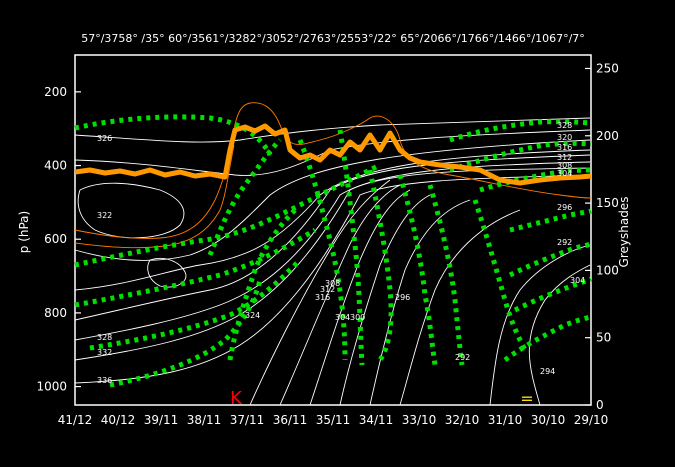  What do you see at coordinates (104, 215) in the screenshot?
I see `isentrope-label: 322` at bounding box center [104, 215].